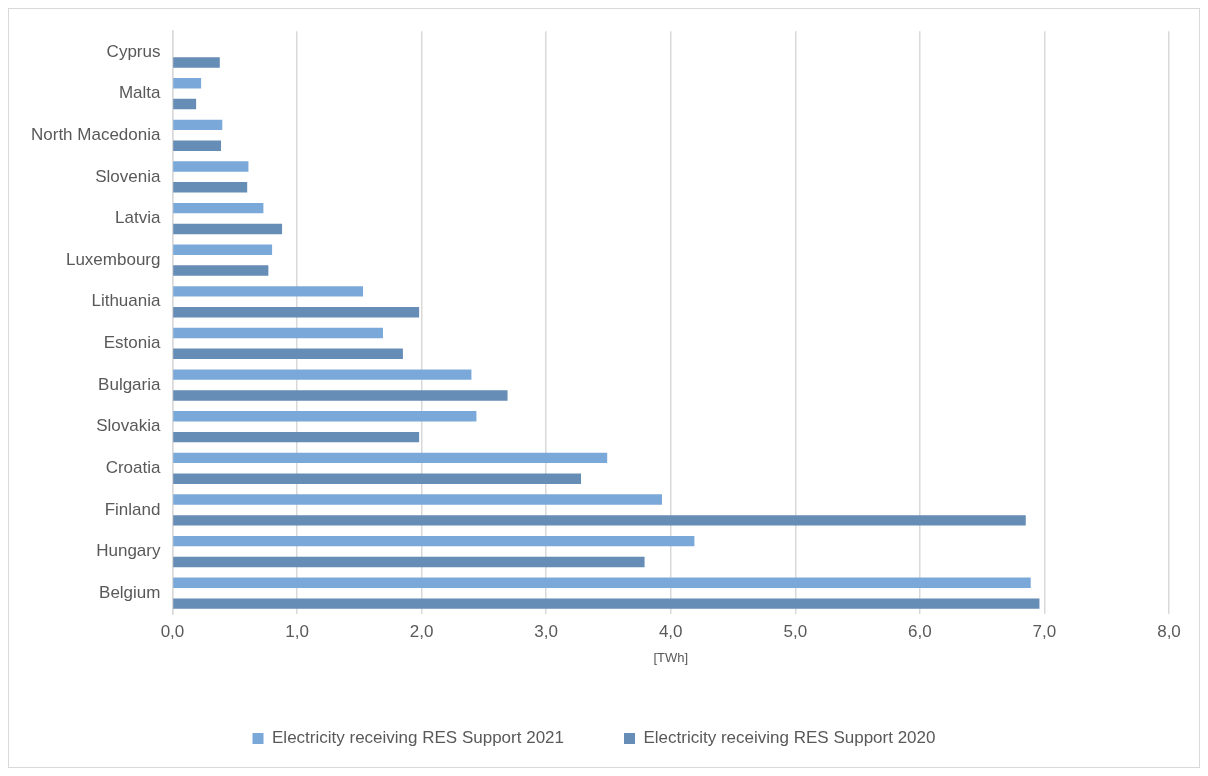 The height and width of the screenshot is (776, 1208). I want to click on x-tick-label: 1,0, so click(297, 631).